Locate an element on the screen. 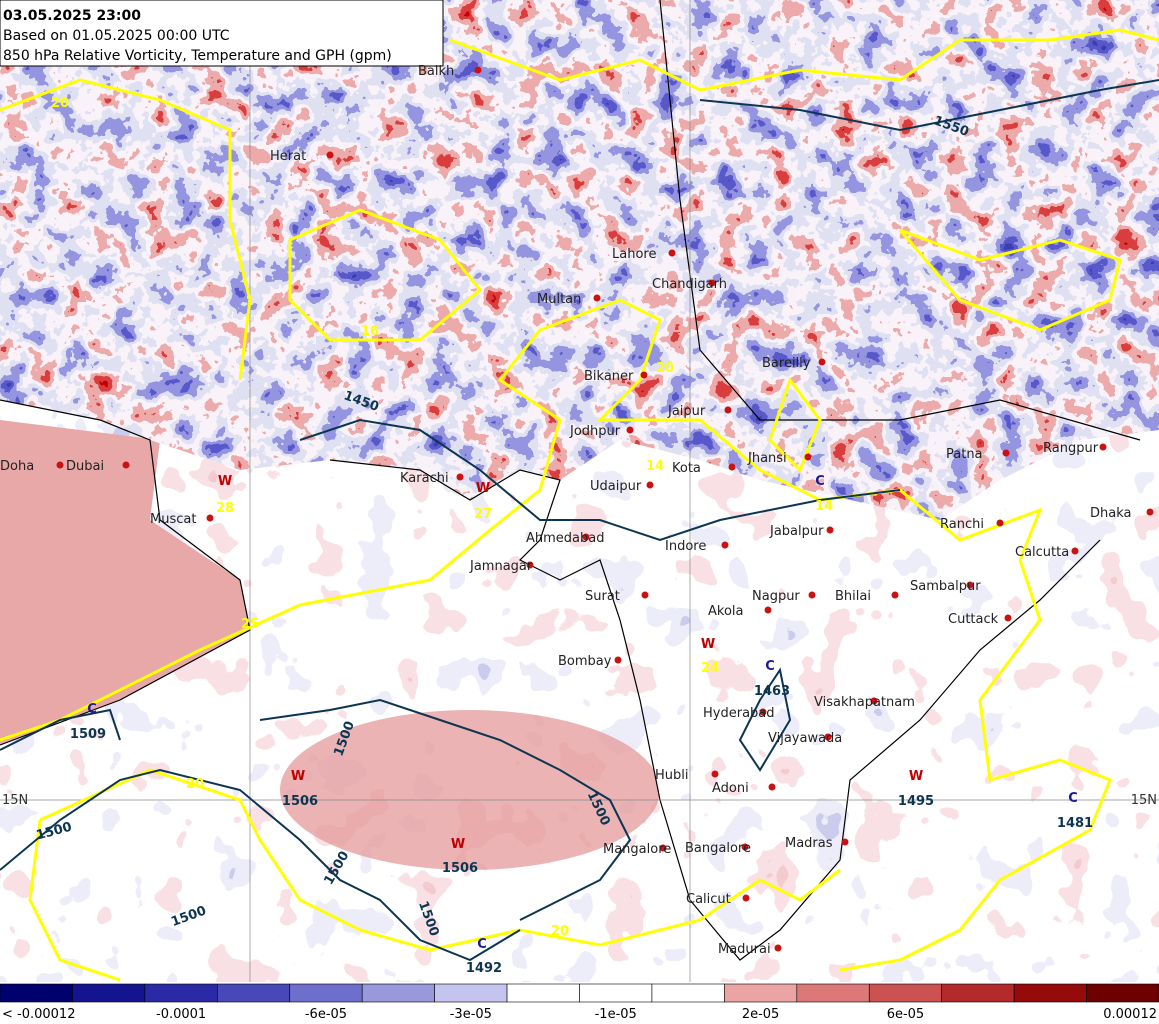 The image size is (1159, 1024). center-value: 28 is located at coordinates (225, 508).